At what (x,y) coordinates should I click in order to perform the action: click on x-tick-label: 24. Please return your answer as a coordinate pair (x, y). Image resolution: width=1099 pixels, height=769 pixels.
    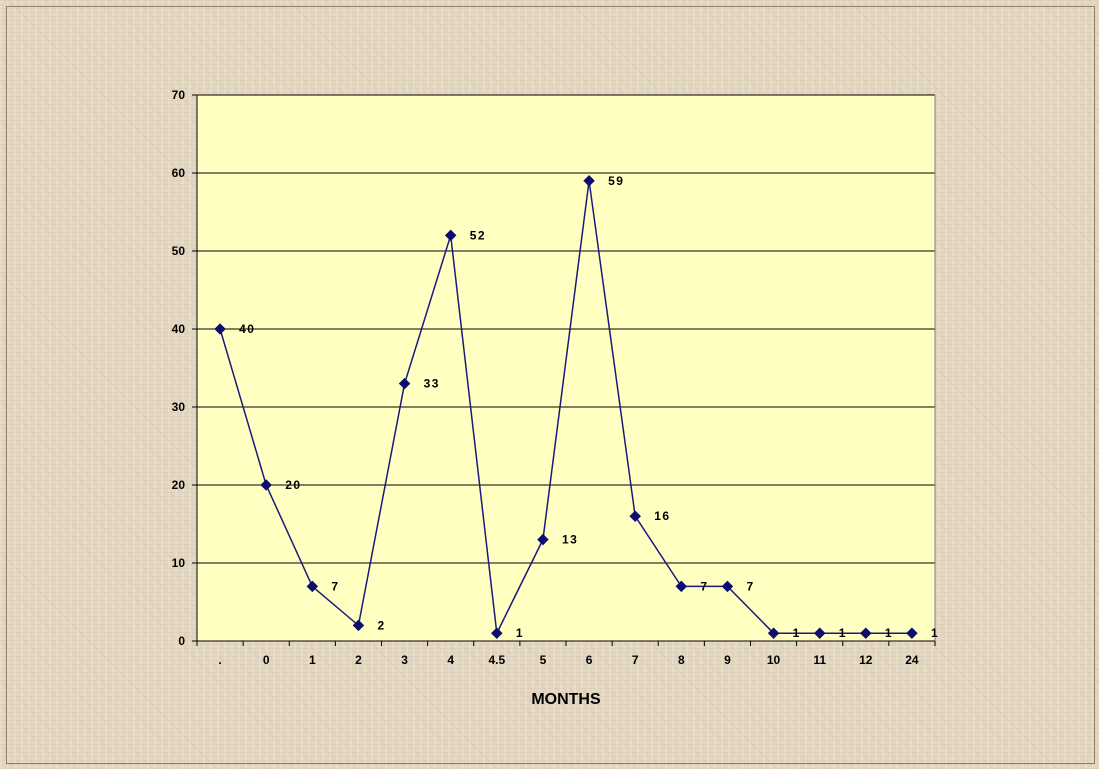
    Looking at the image, I should click on (912, 660).